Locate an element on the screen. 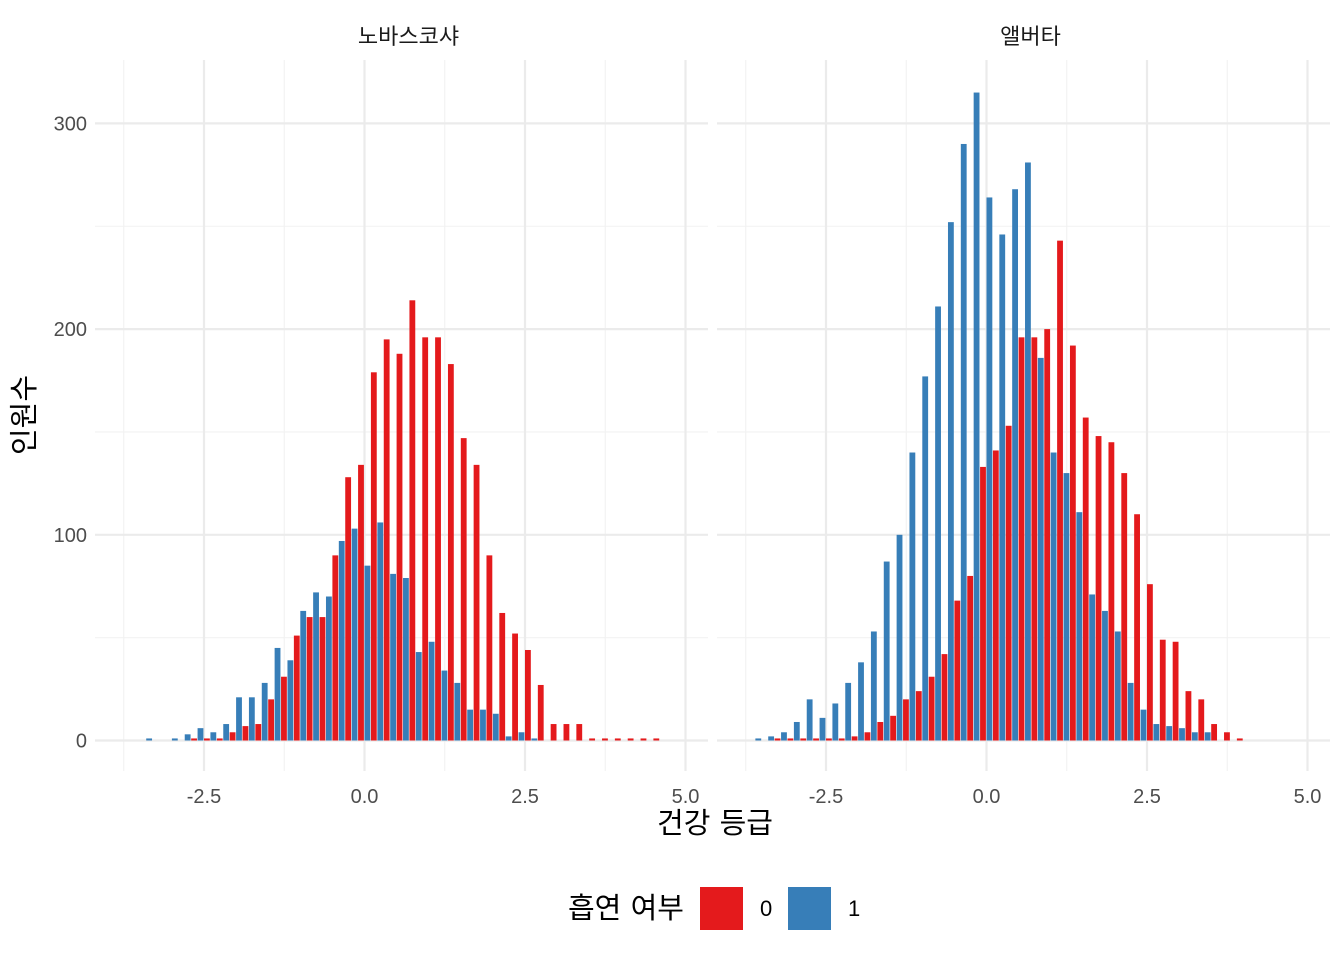 This screenshot has height=960, width=1344. y-tick-label: 100 is located at coordinates (70, 536).